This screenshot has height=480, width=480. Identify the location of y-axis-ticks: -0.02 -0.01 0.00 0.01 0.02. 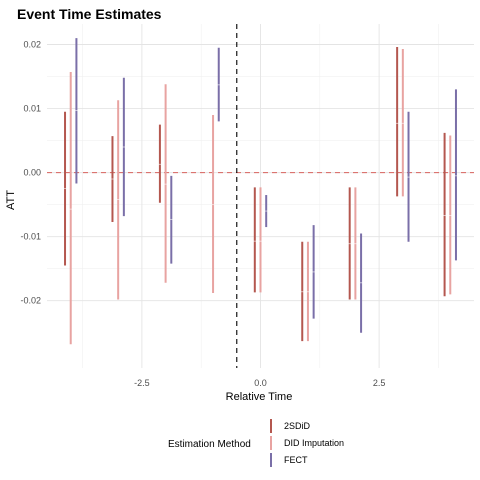
(30, 172).